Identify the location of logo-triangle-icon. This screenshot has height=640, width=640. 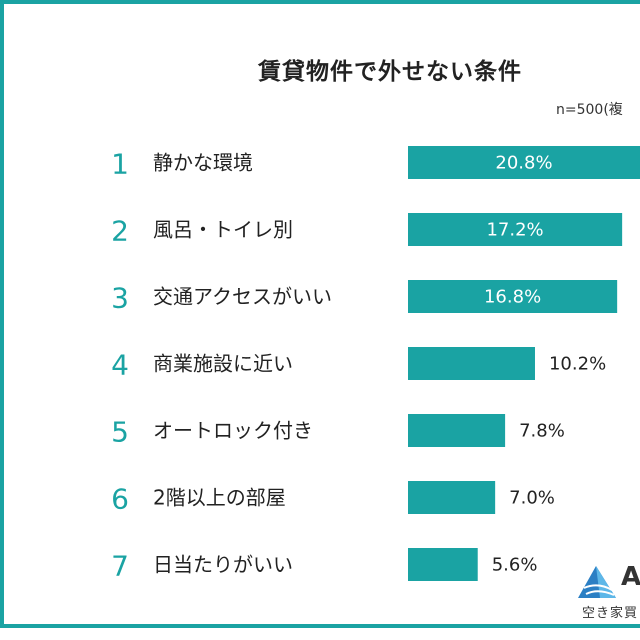
(597, 582).